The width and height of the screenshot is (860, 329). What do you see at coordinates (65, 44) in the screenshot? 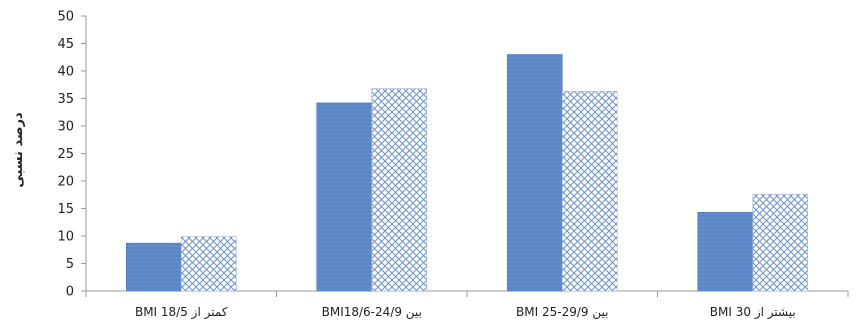
I see `y-tick-label: 45` at bounding box center [65, 44].